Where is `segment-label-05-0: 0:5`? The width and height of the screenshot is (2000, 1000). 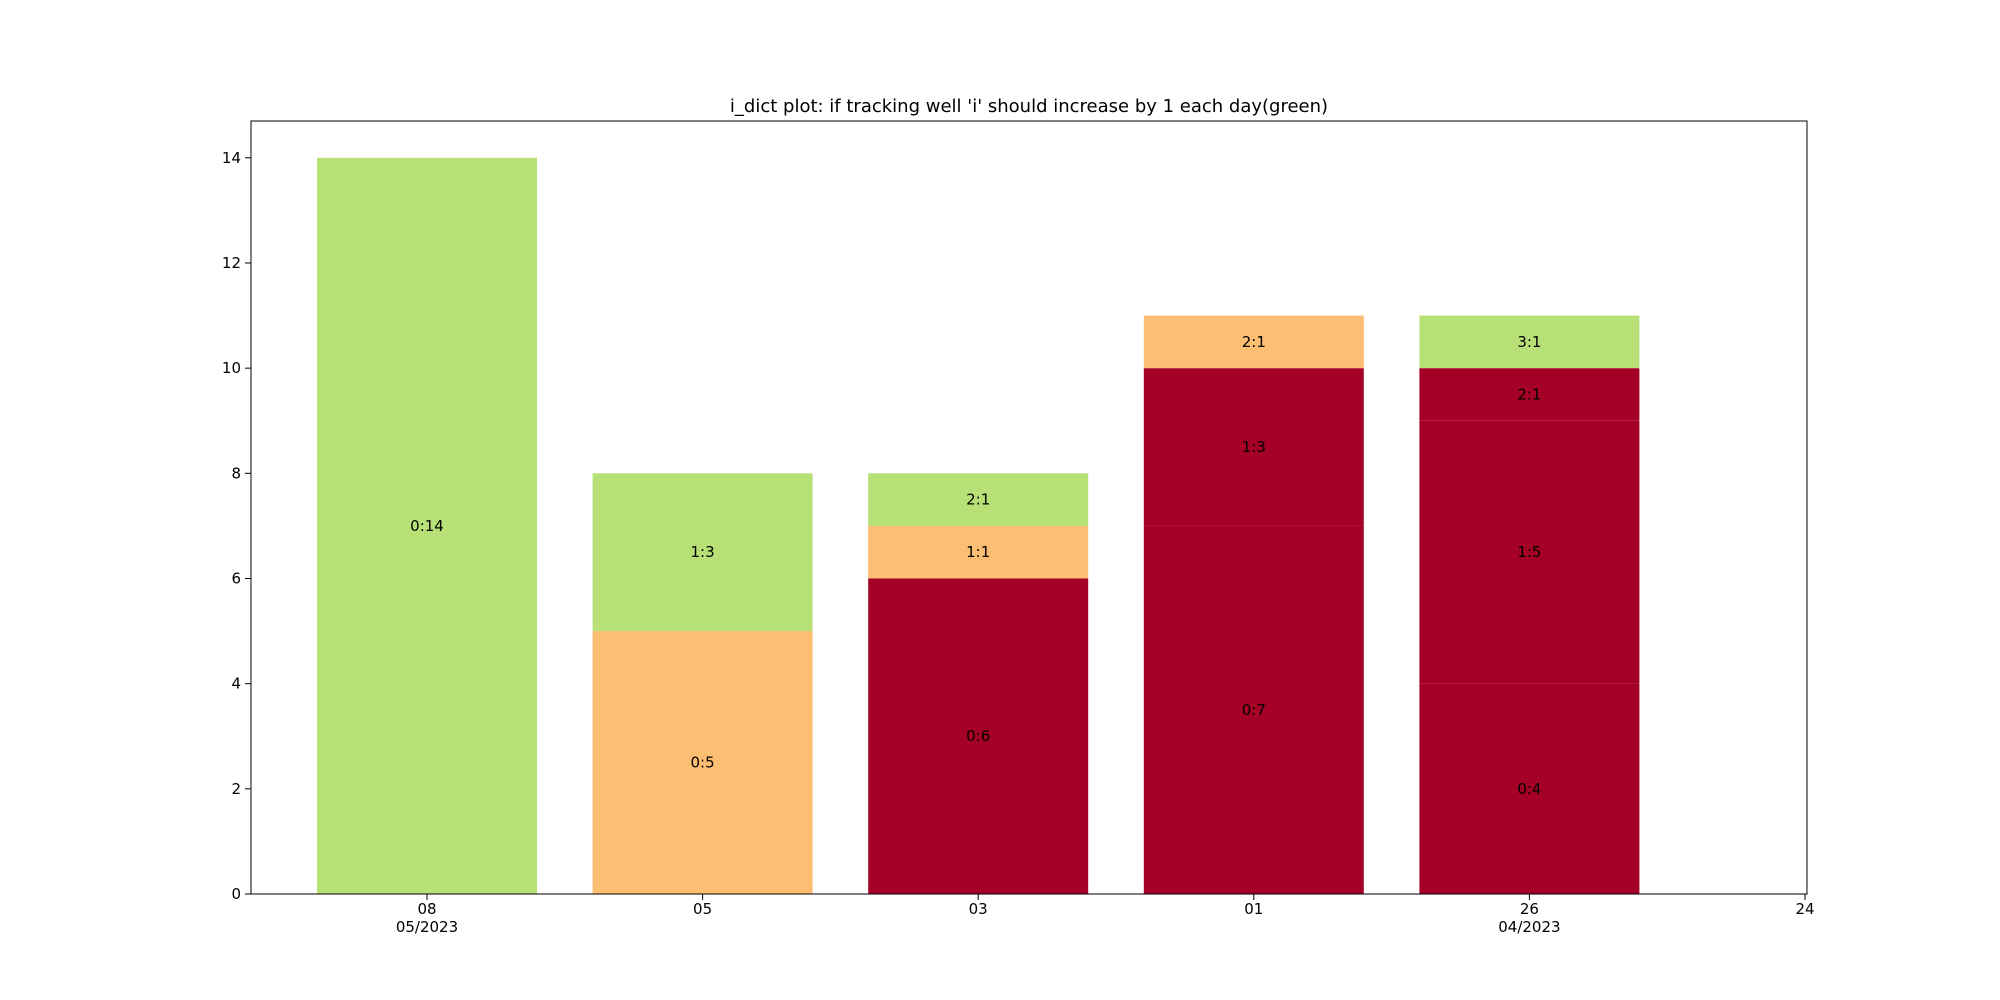
segment-label-05-0: 0:5 is located at coordinates (703, 763).